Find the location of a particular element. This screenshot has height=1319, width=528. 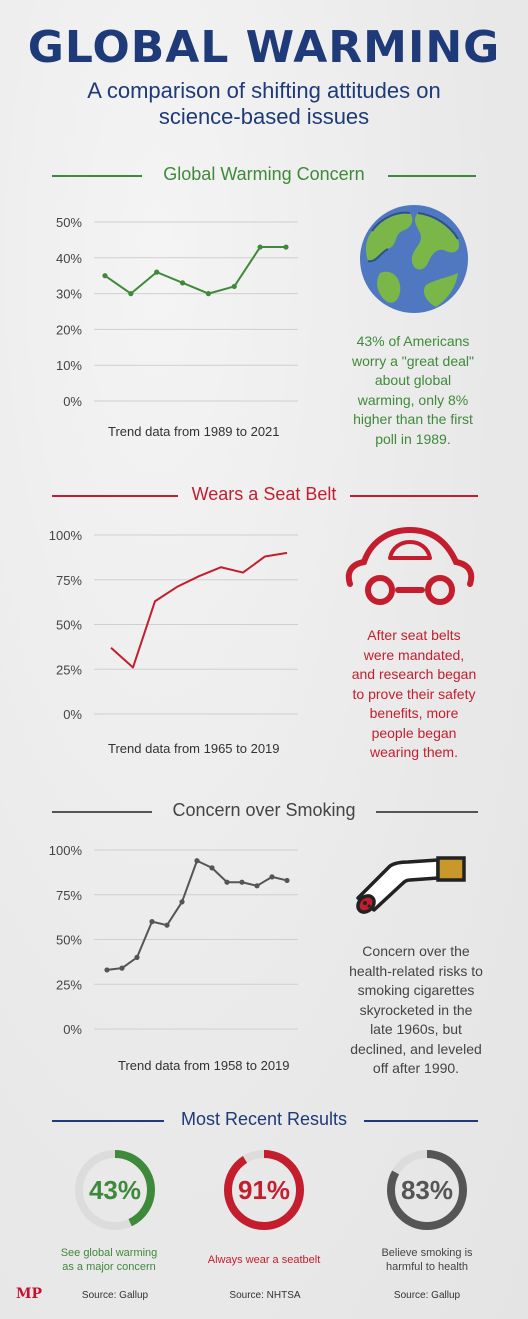

mp-logo: MP is located at coordinates (29, 1294).